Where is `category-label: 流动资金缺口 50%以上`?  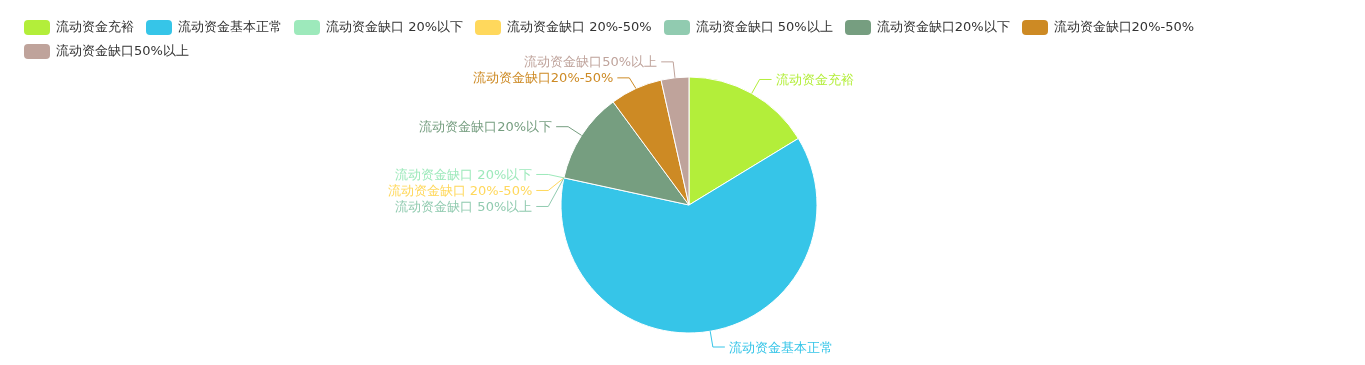
category-label: 流动资金缺口 50%以上 is located at coordinates (464, 206).